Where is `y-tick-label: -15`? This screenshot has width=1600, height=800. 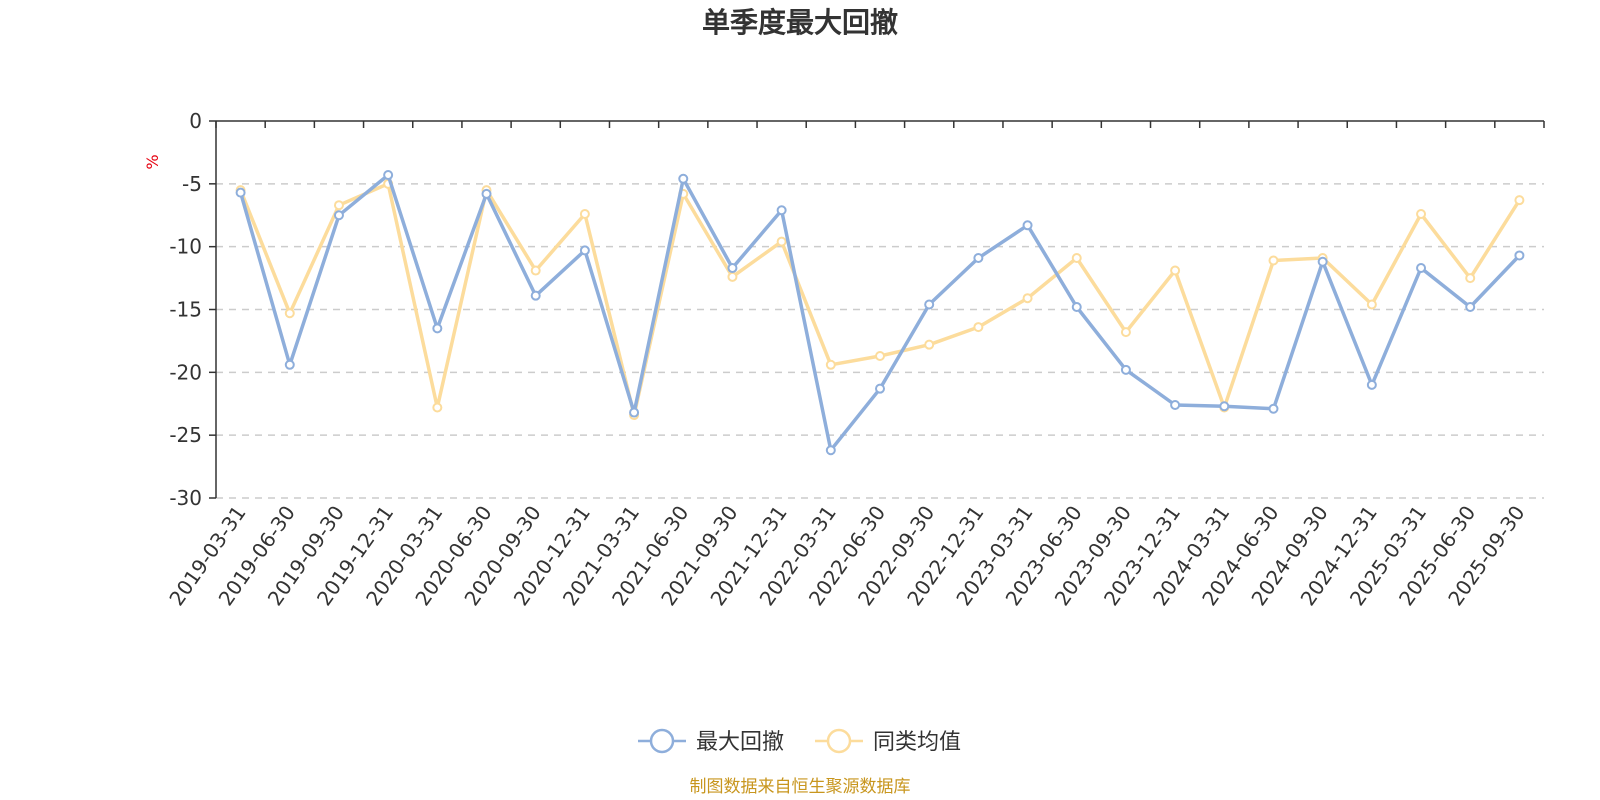 y-tick-label: -15 is located at coordinates (185, 310).